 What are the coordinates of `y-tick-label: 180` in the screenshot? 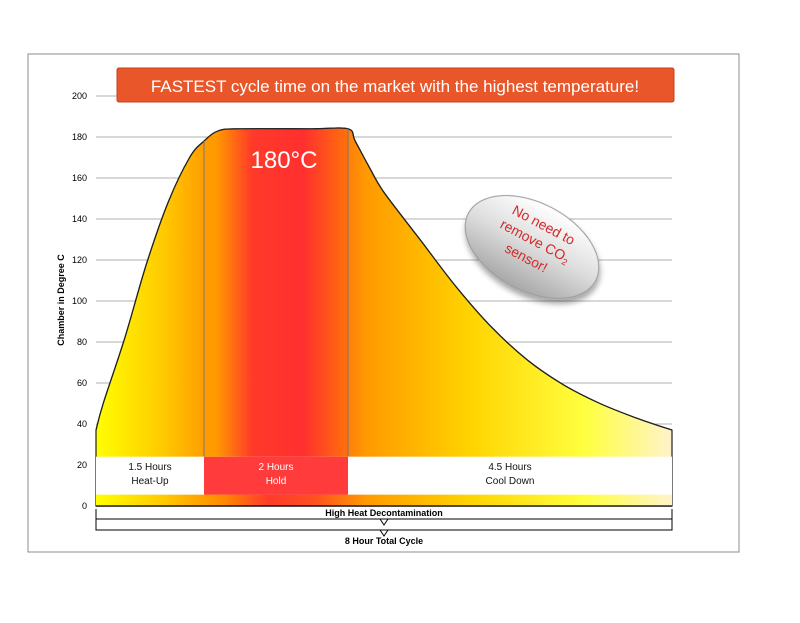 It's located at (79, 137).